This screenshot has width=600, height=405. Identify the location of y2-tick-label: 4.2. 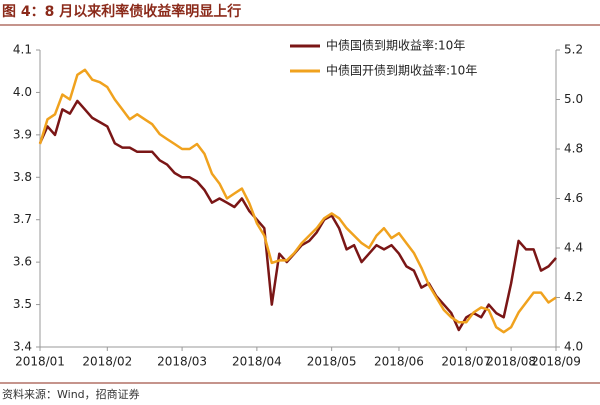
(573, 297).